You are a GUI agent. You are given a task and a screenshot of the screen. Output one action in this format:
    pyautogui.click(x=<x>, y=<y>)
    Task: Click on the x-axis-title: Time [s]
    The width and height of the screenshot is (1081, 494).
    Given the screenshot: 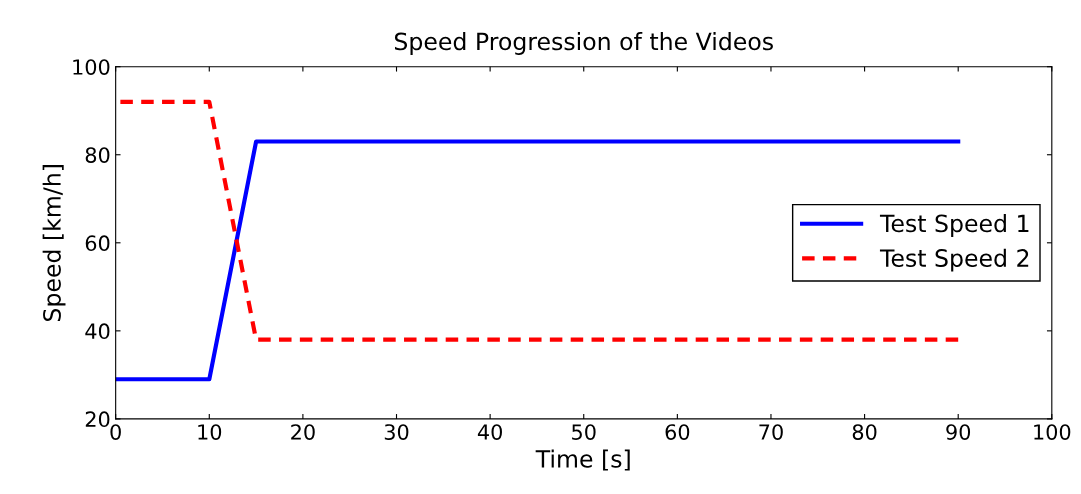 What is the action you would take?
    pyautogui.click(x=582, y=460)
    